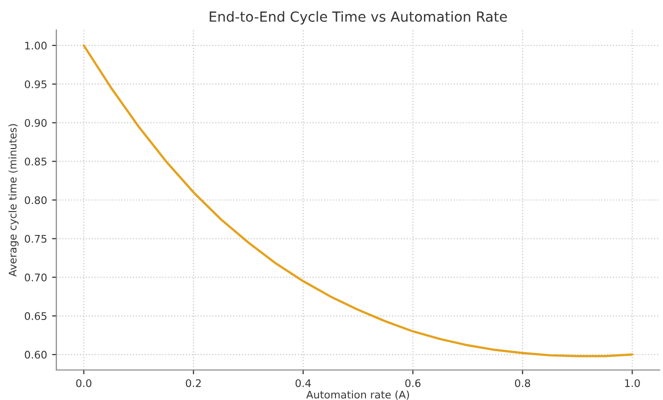  I want to click on y-tick-label: 0.95, so click(35, 84).